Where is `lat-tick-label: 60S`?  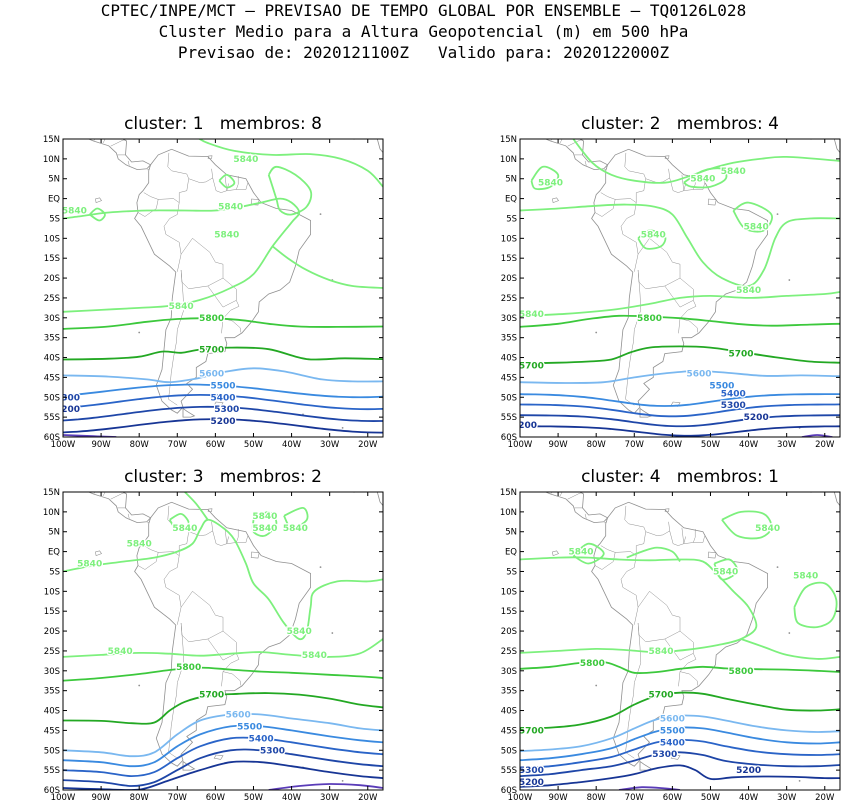
lat-tick-label: 60S is located at coordinates (509, 791).